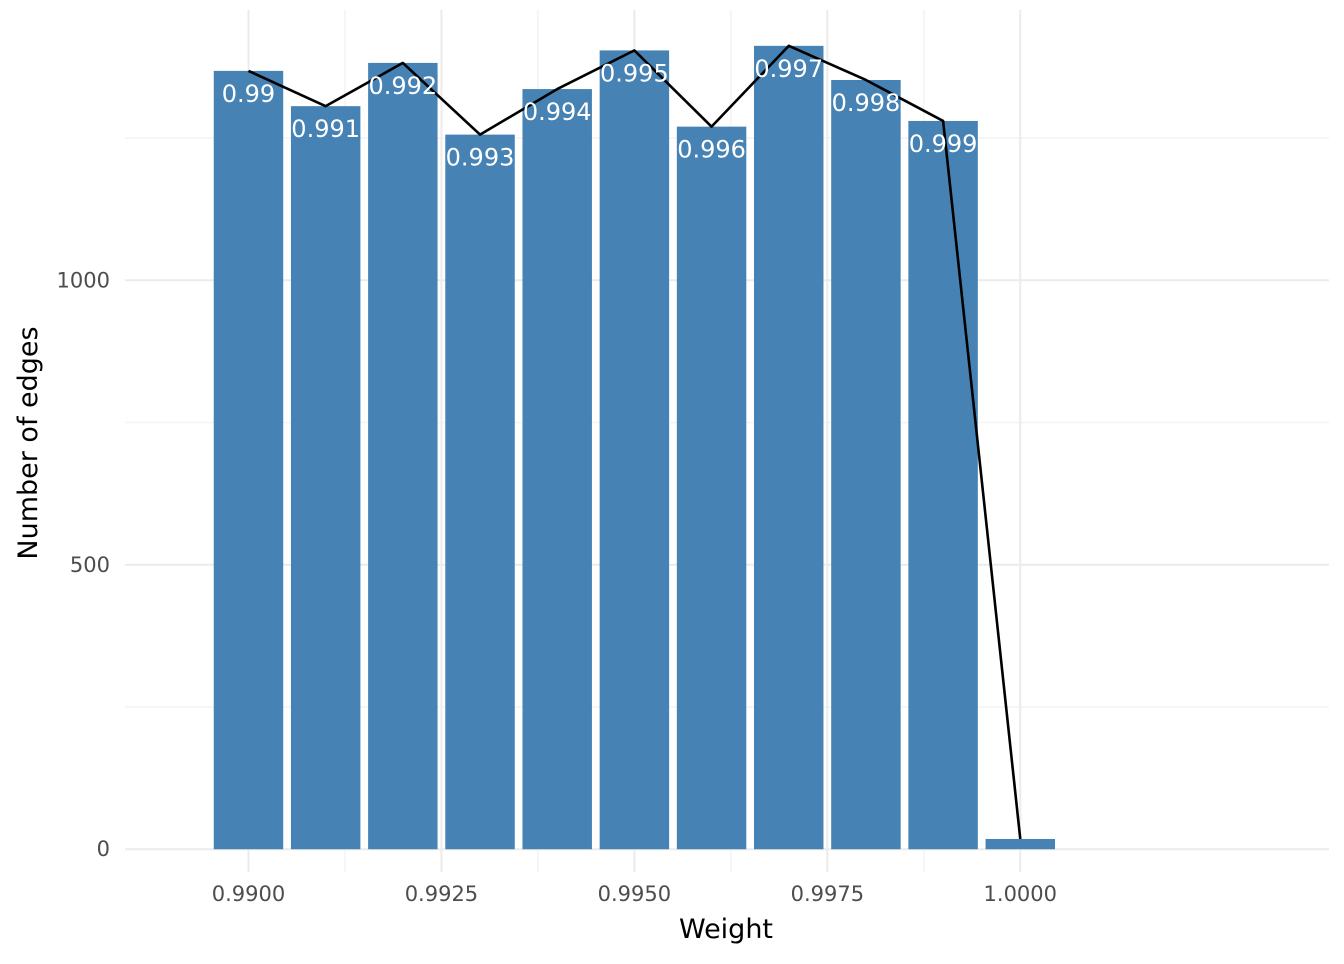  What do you see at coordinates (943, 144) in the screenshot?
I see `bar-label: 0.999` at bounding box center [943, 144].